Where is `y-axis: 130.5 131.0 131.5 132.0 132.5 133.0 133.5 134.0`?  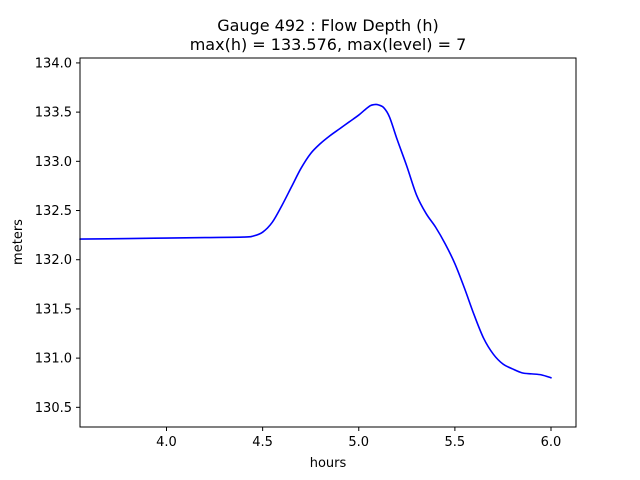 y-axis: 130.5 131.0 131.5 132.0 132.5 133.0 133.5 134.0 is located at coordinates (57, 236).